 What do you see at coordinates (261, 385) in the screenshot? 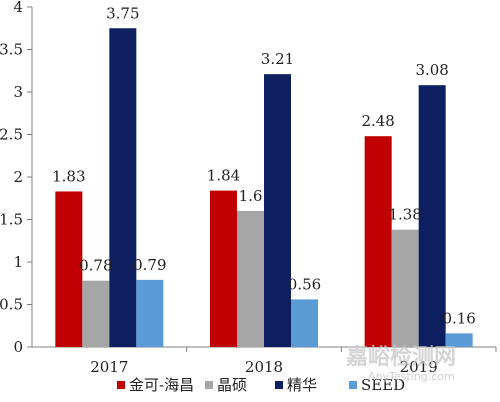
I see `legend: 金可-海昌 晶硕 精华 SEED` at bounding box center [261, 385].